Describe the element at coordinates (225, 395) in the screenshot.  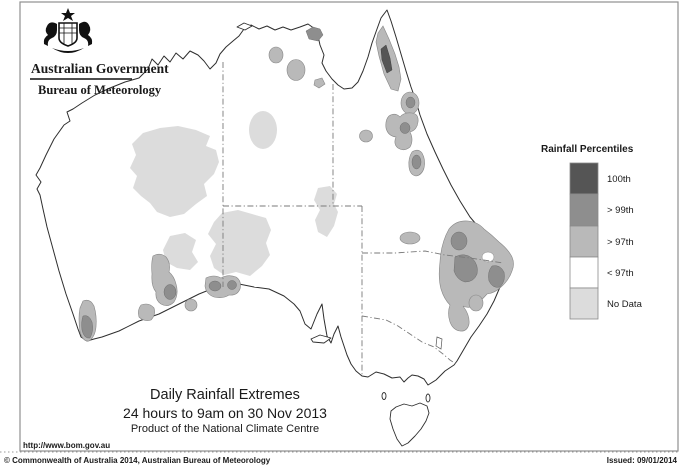
I see `map-title: Daily Rainfall Extremes` at that location.